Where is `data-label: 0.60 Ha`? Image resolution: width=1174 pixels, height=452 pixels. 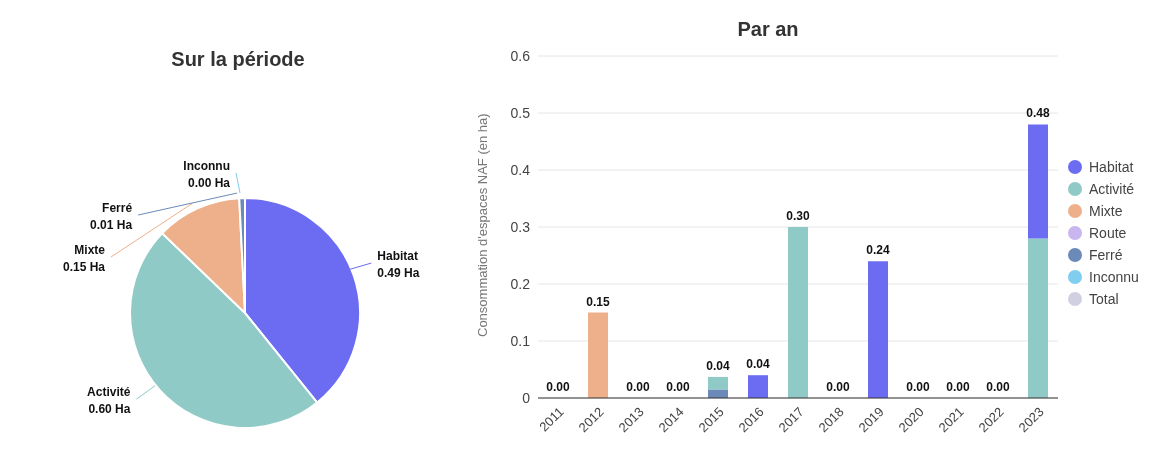 data-label: 0.60 Ha is located at coordinates (109, 409).